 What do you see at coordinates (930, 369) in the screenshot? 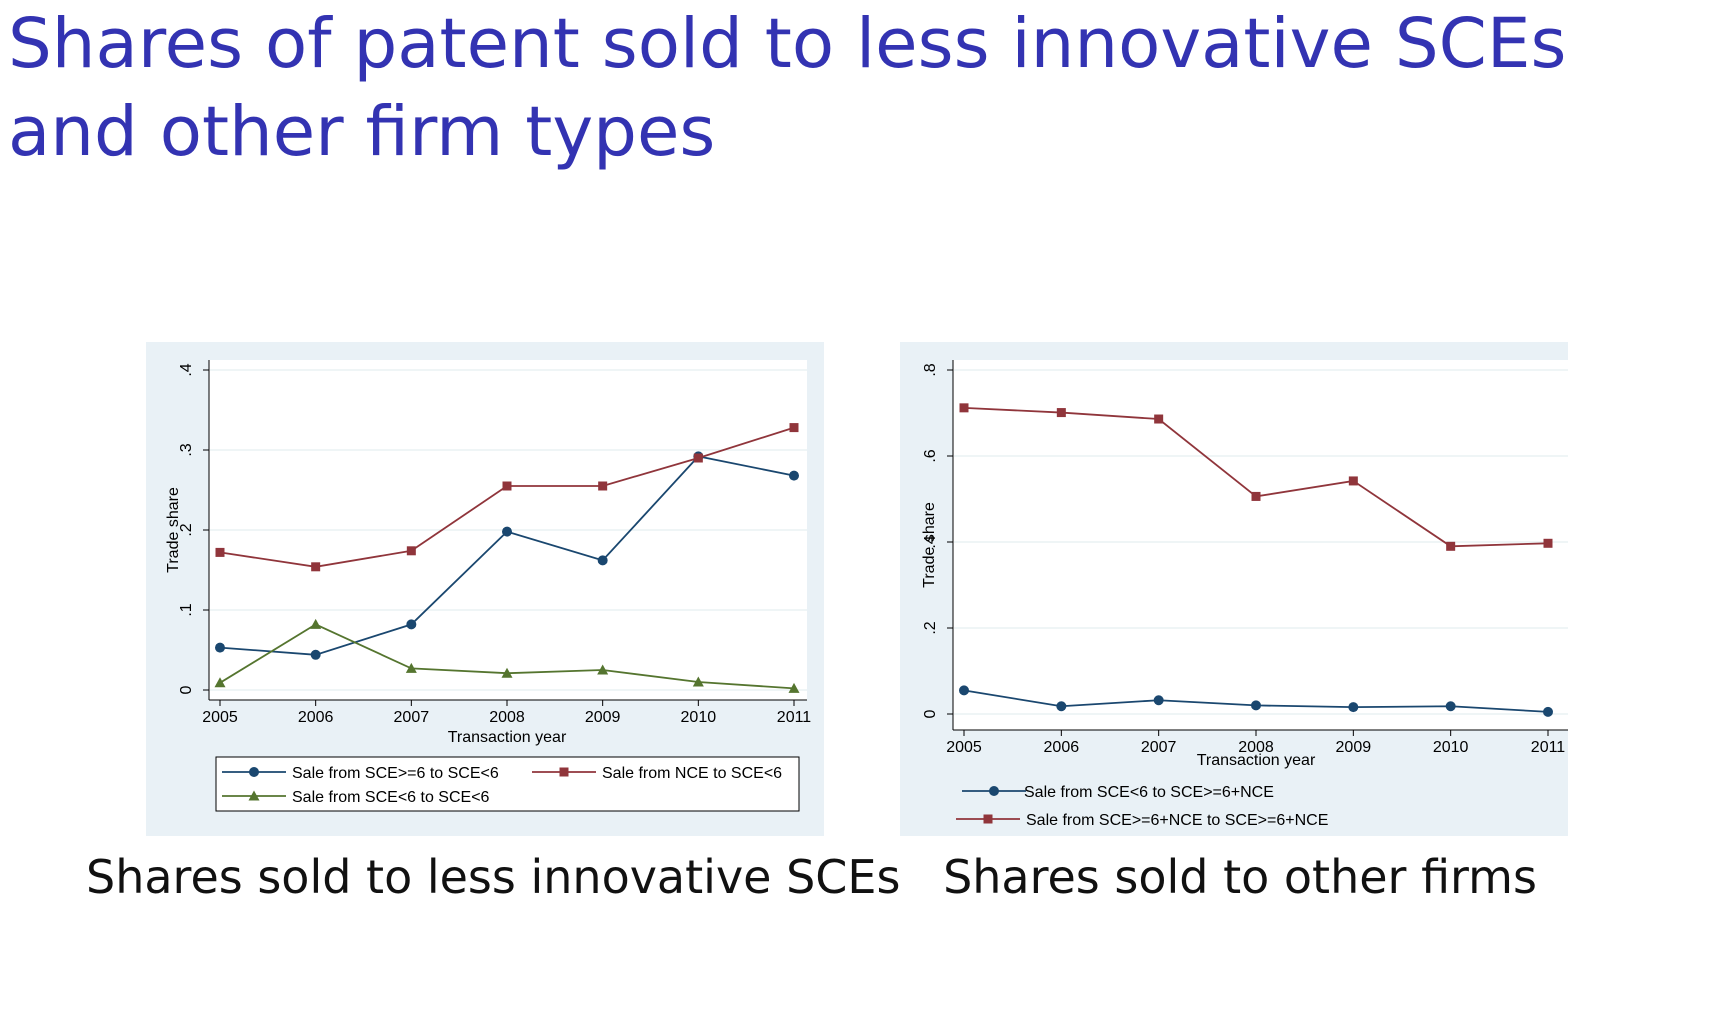
I see `y-tick-label: .8` at bounding box center [930, 369].